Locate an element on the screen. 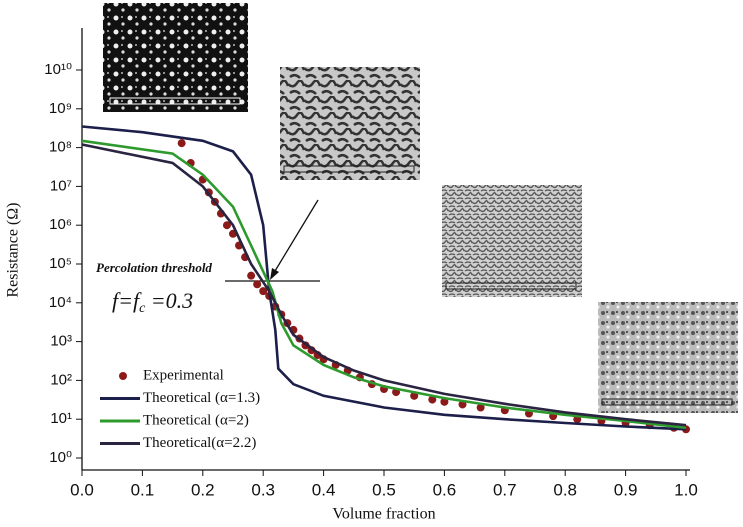 Image resolution: width=743 pixels, height=527 pixels. y-tick-label: 10⁴ is located at coordinates (60, 302).